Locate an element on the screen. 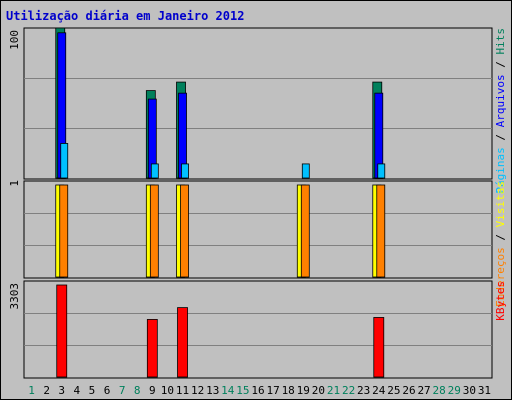 This screenshot has height=400, width=512. x-tick-label-day-10: 10 is located at coordinates (167, 390).